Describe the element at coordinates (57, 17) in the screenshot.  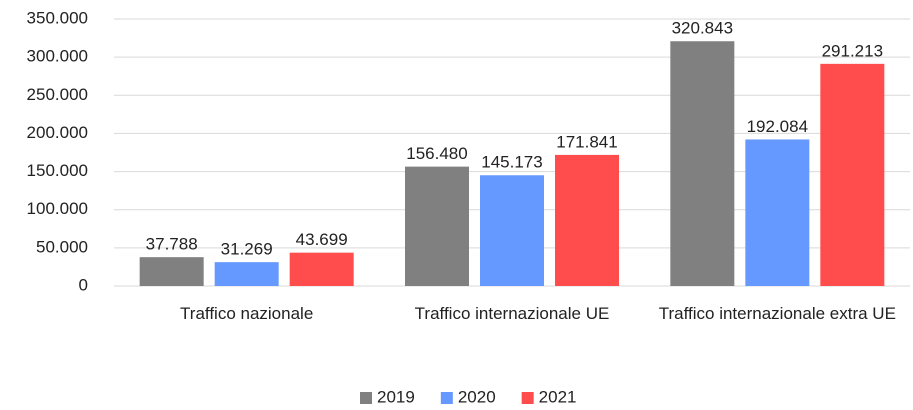
I see `y-tick-label: 350.000` at that location.